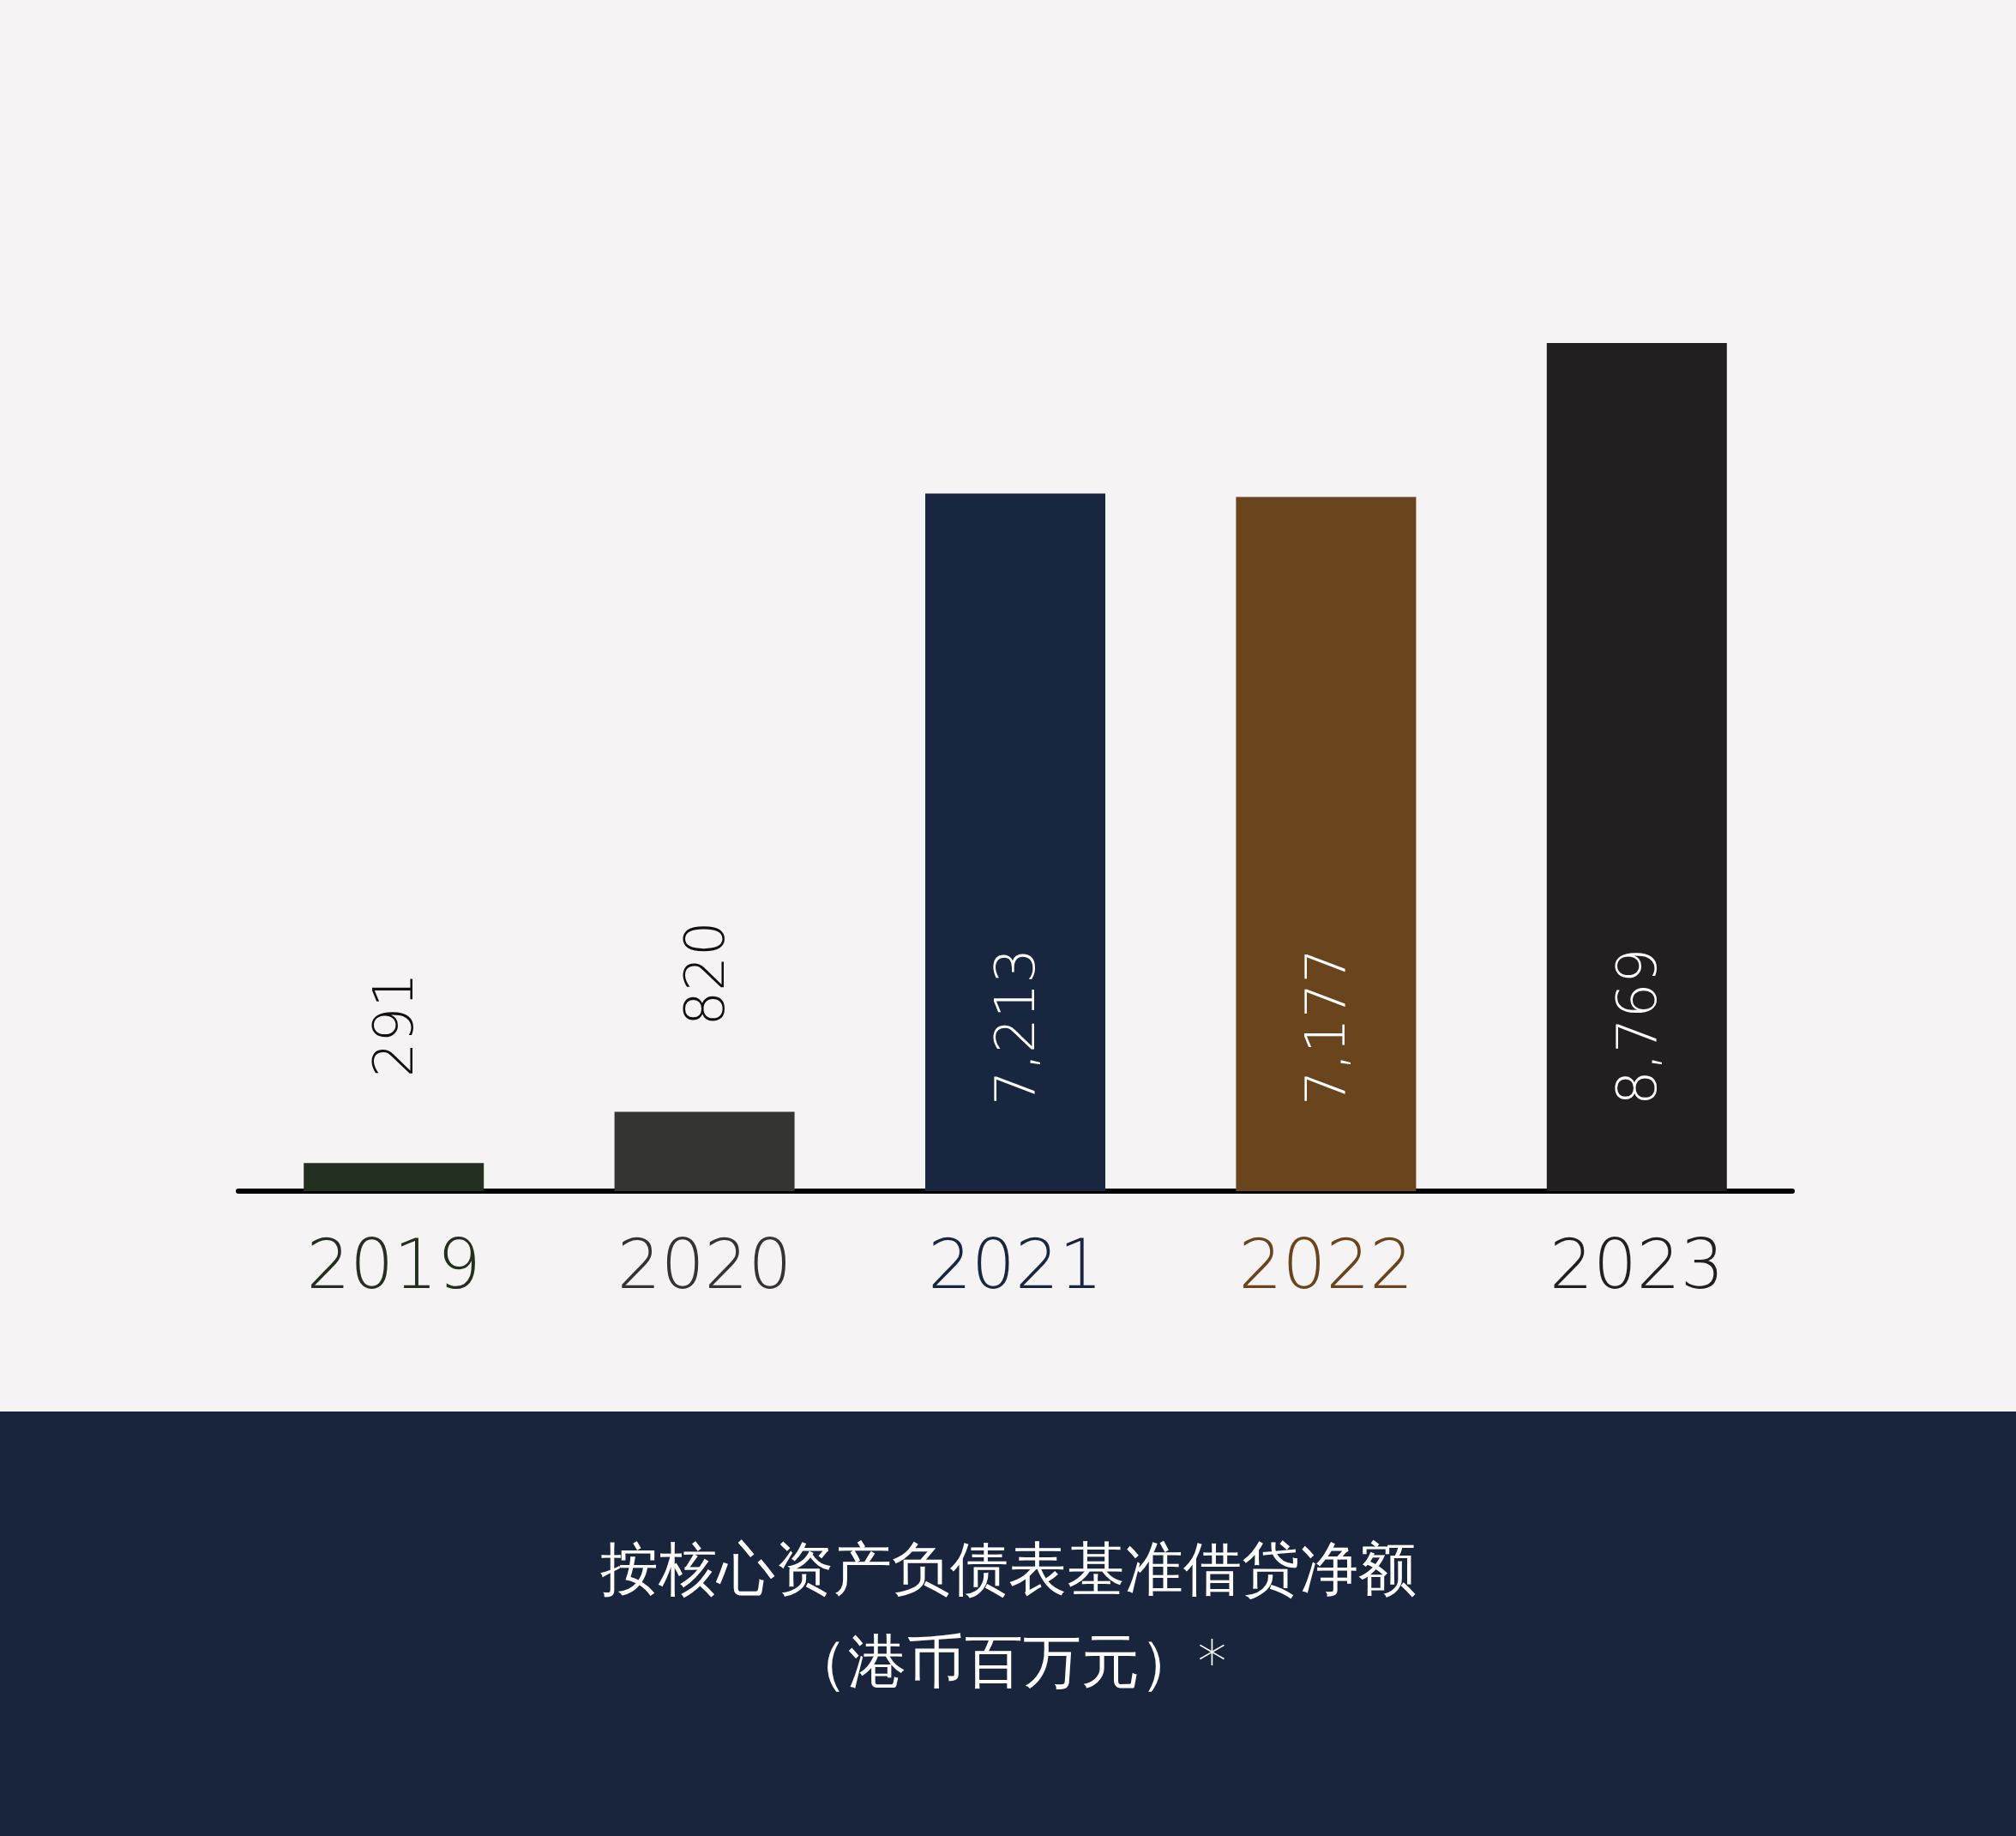 This screenshot has height=1836, width=2016. Describe the element at coordinates (1008, 1661) in the screenshot. I see `text: （港币百万元）*` at that location.